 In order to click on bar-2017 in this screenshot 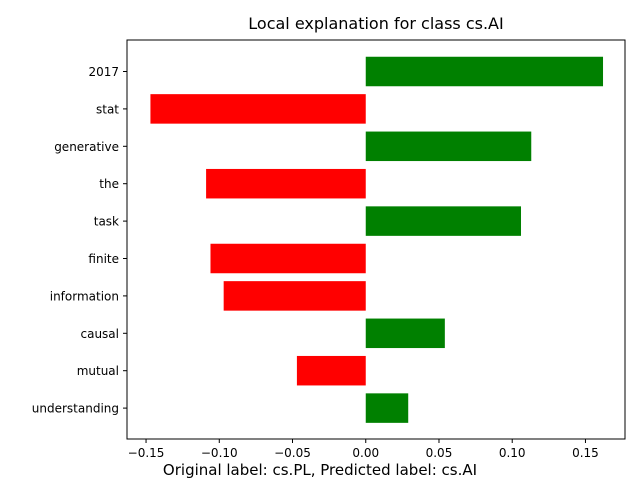, I will do `click(484, 71)`.